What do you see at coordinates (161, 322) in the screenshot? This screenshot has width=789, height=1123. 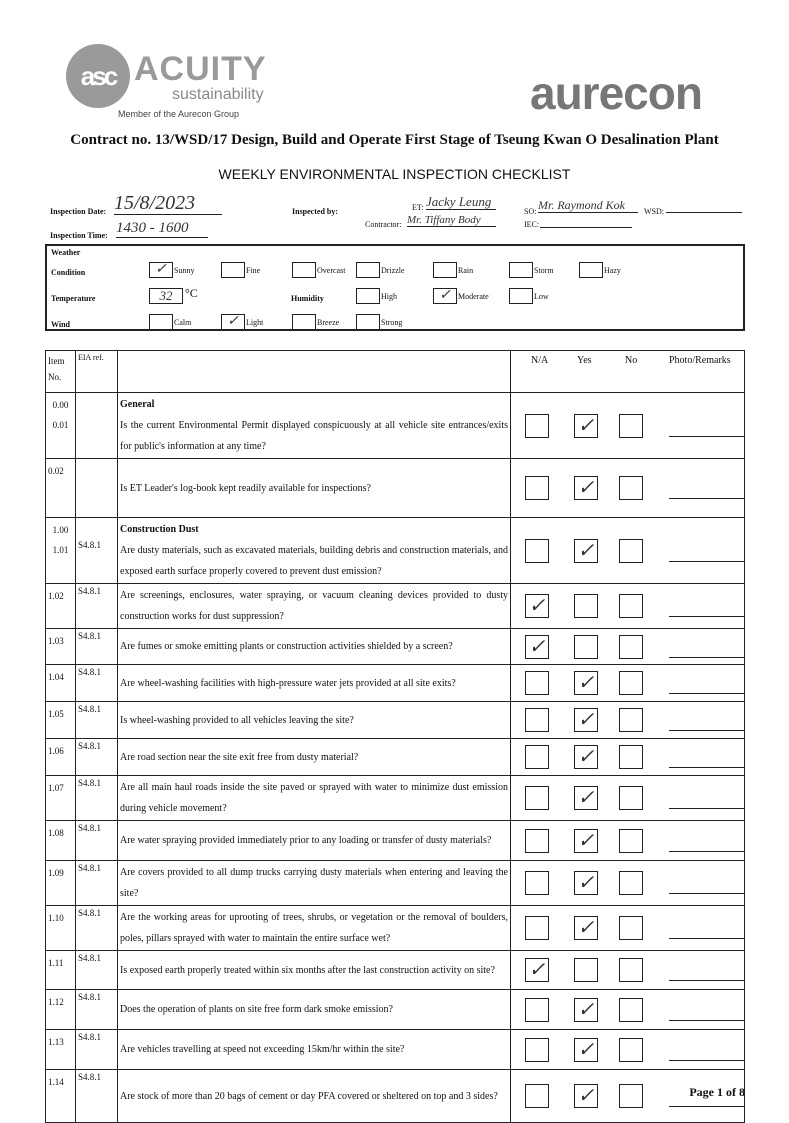 I see `weather-calm-checkbox` at bounding box center [161, 322].